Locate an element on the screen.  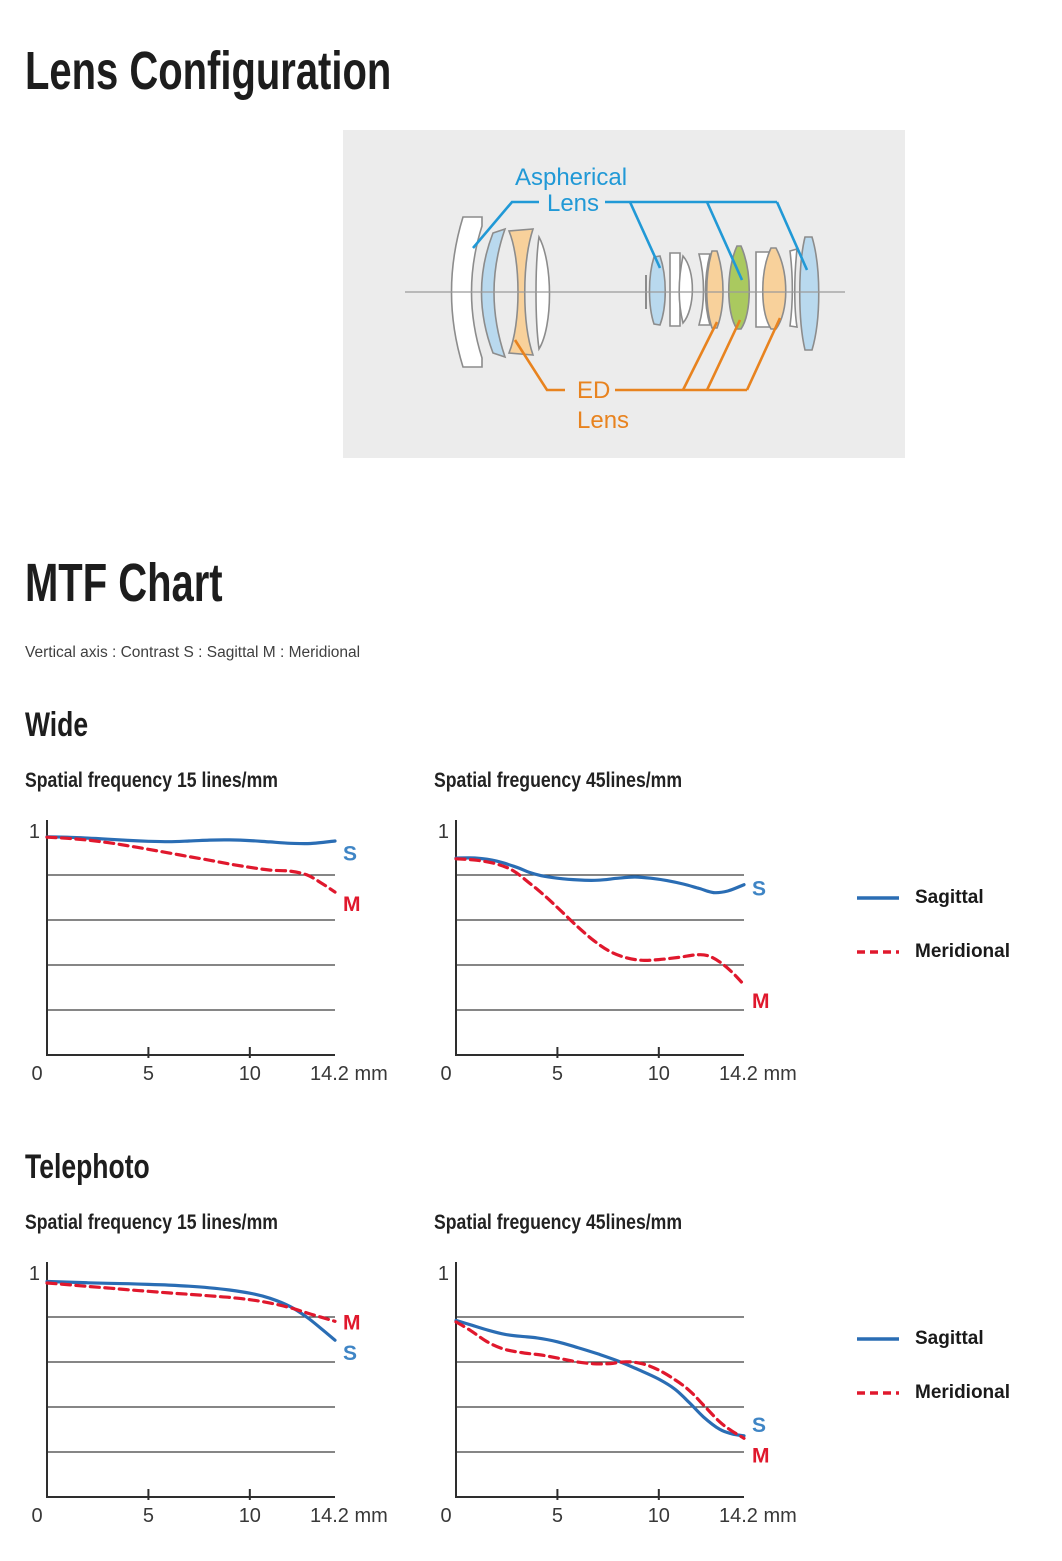
page-title: Lens Configuration is located at coordinates (272, 71).